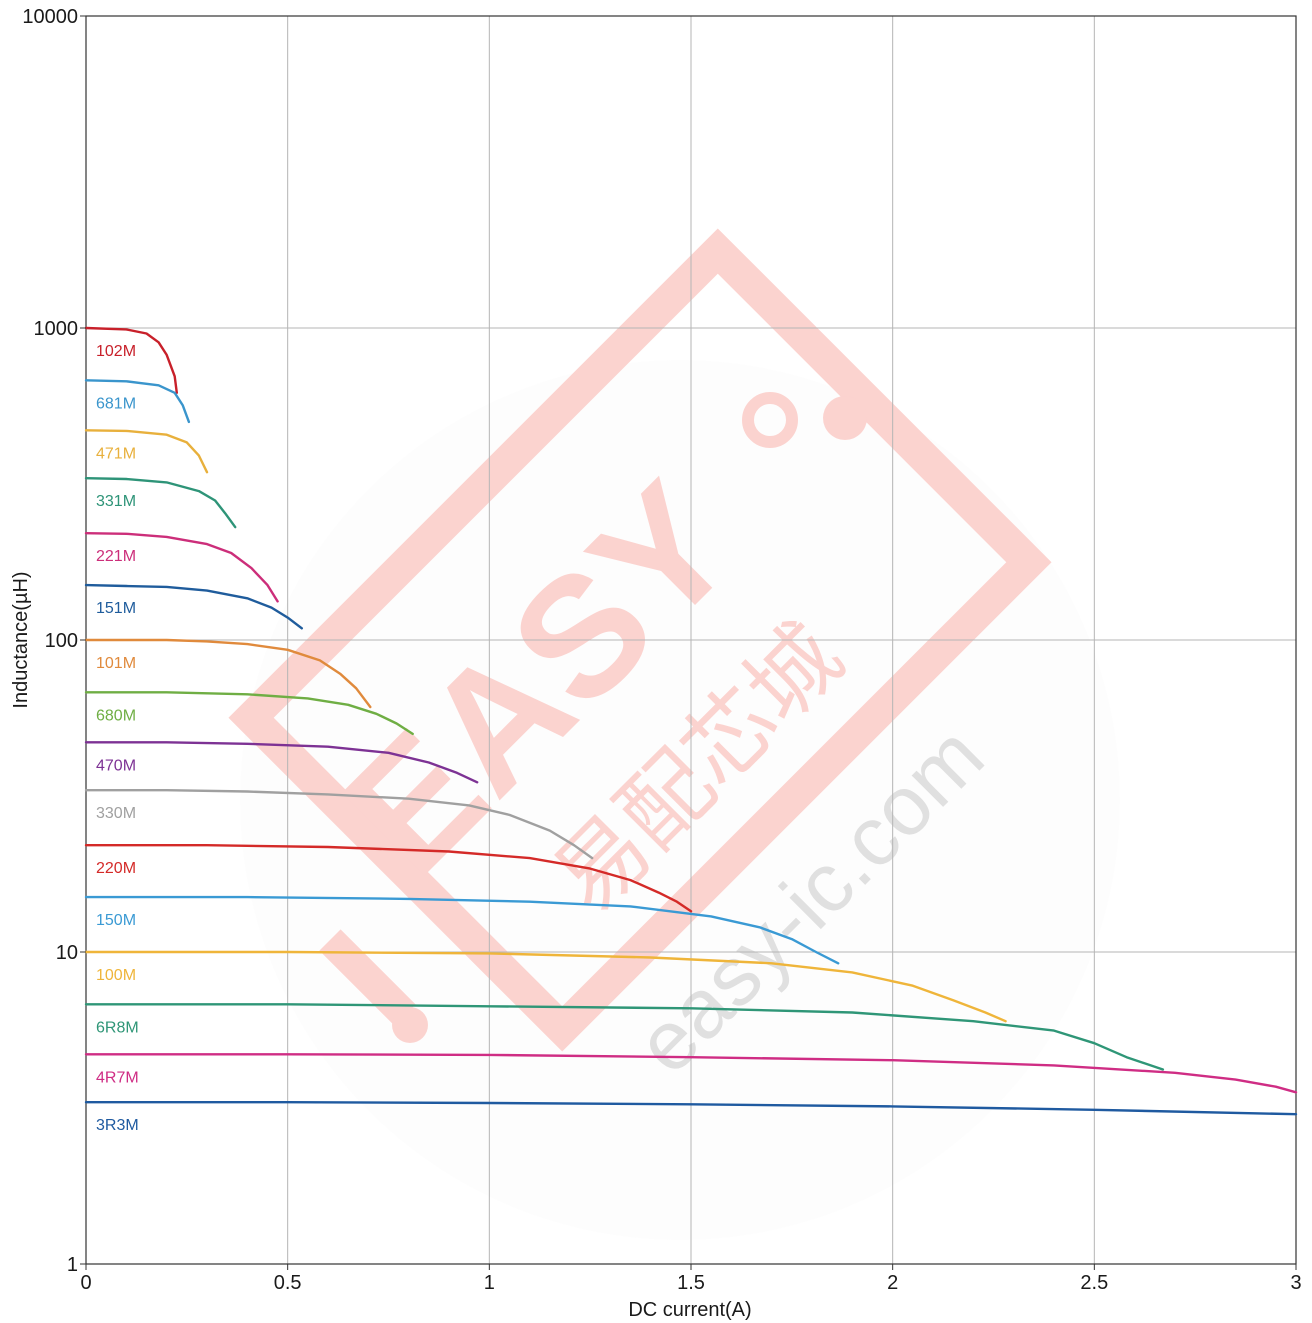  What do you see at coordinates (691, 1108) in the screenshot?
I see `series-line-3R3M` at bounding box center [691, 1108].